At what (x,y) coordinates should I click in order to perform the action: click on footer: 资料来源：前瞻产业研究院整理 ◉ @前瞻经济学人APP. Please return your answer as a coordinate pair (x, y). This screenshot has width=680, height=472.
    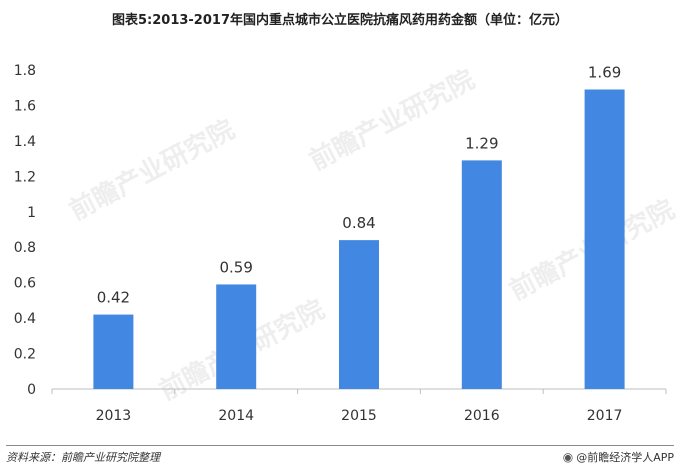
    Looking at the image, I should click on (340, 455).